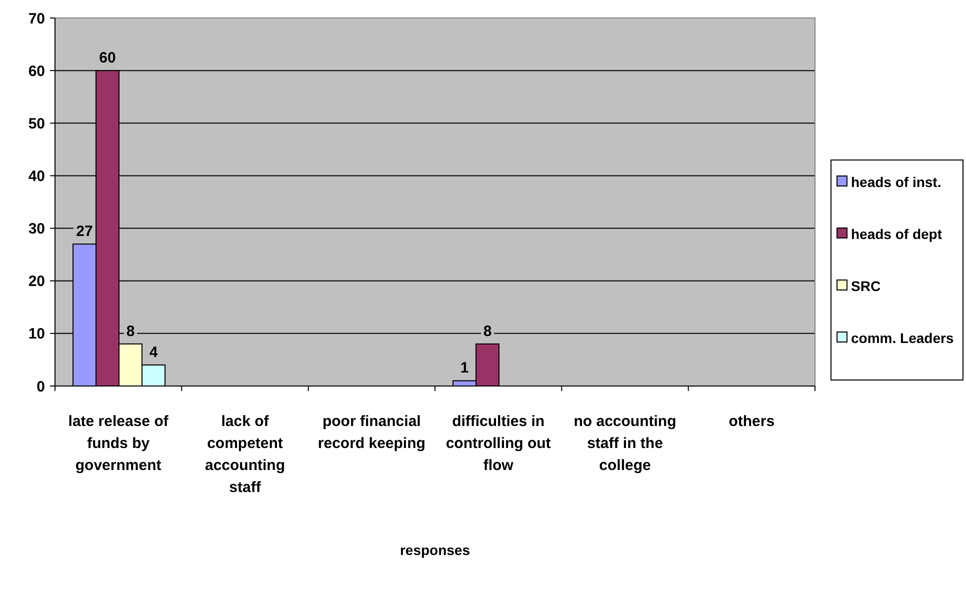  Describe the element at coordinates (119, 443) in the screenshot. I see `x-tick-label: late release of funds by government` at that location.